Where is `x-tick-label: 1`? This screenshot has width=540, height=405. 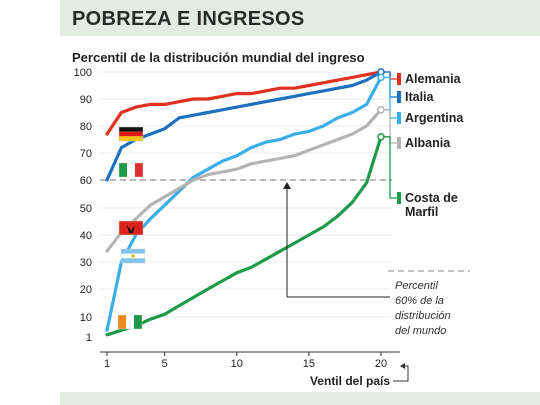
x-tick-label: 1 is located at coordinates (107, 364).